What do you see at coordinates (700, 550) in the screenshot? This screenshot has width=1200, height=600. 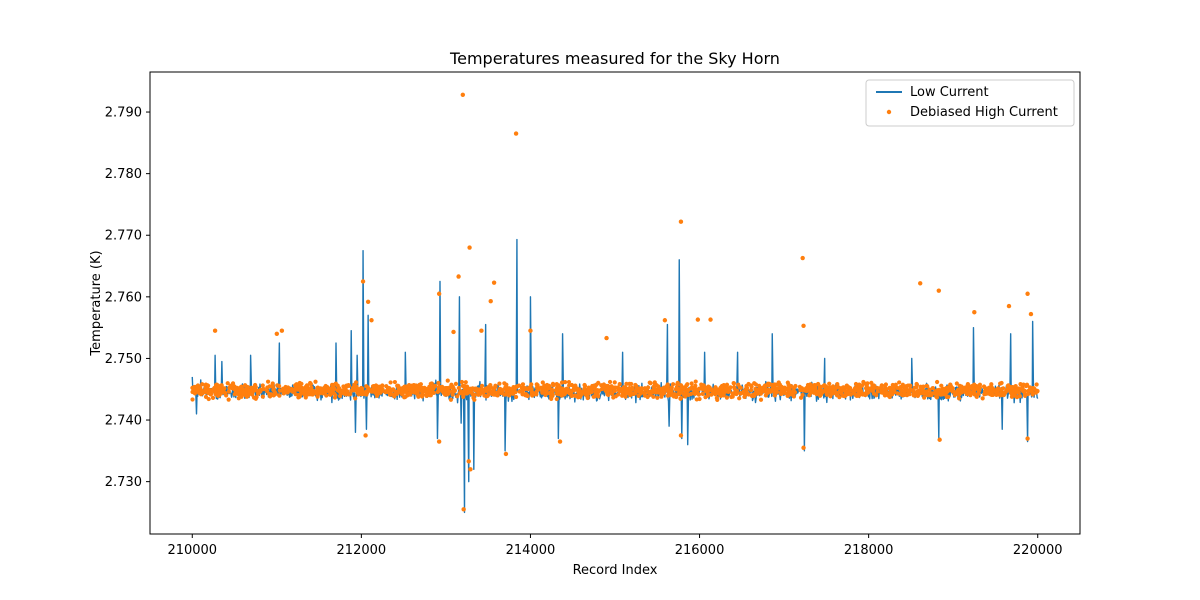 I see `x-tick-label: 216000` at bounding box center [700, 550].